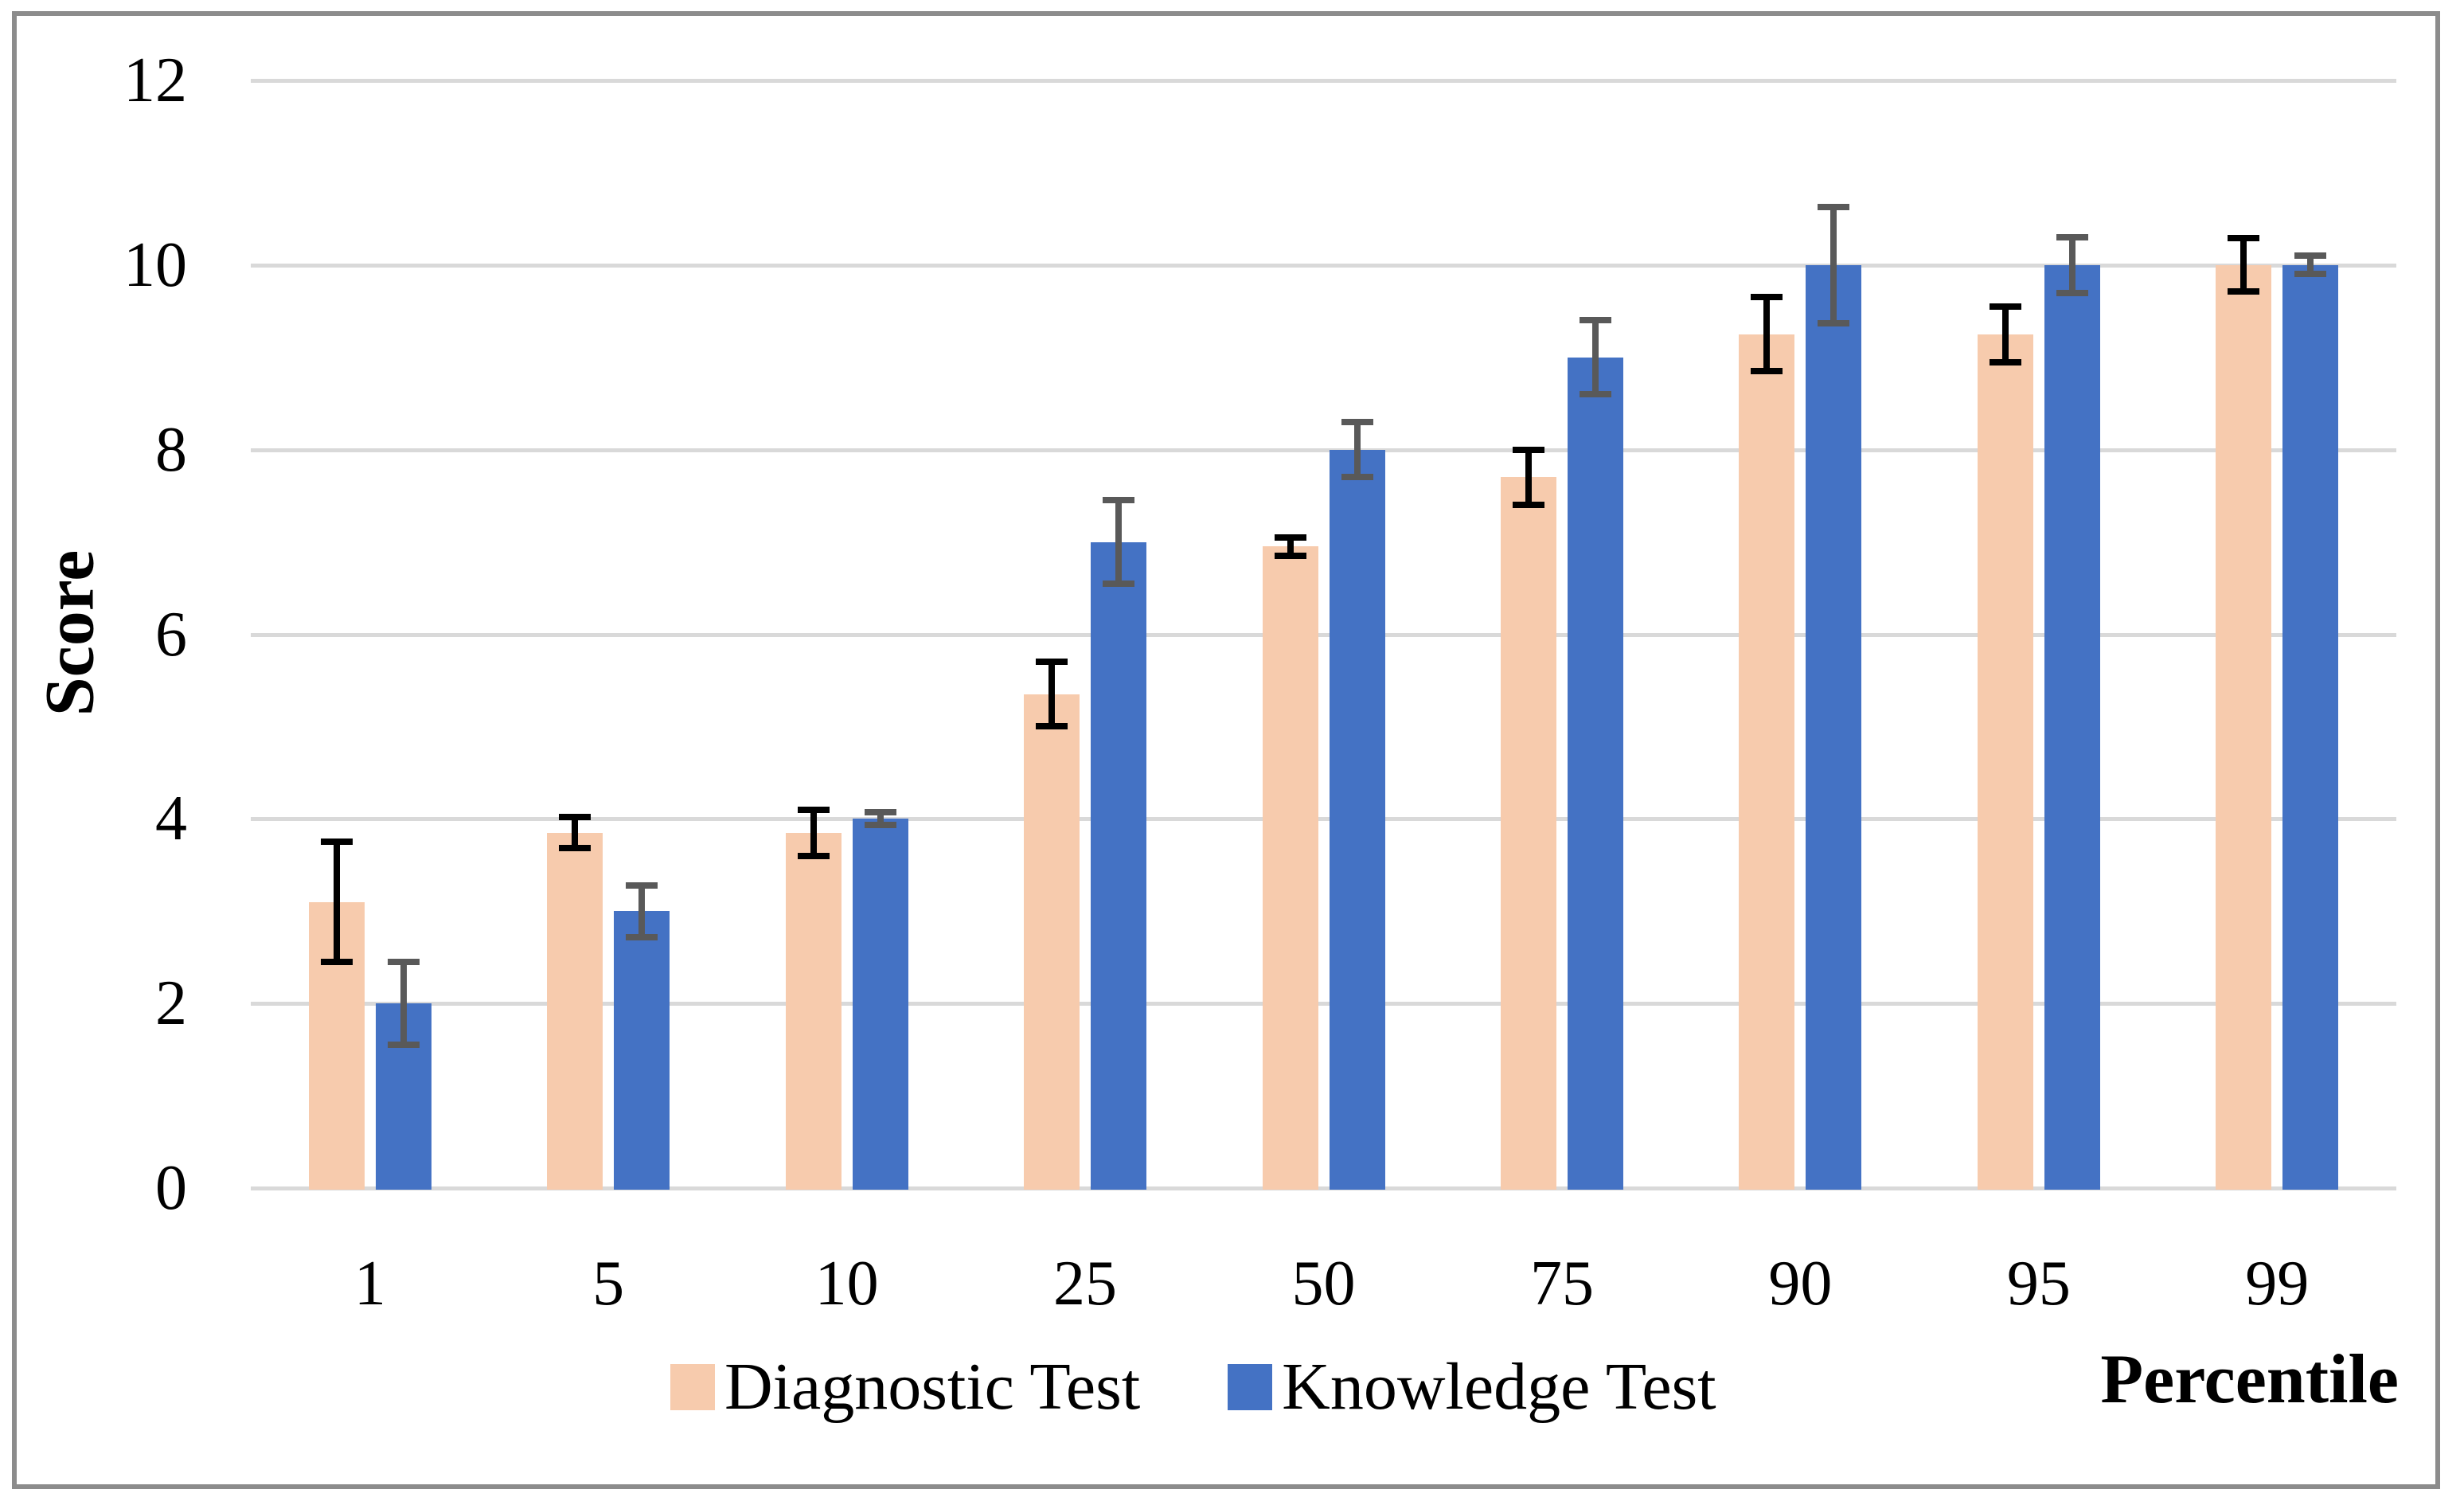 This screenshot has width=2464, height=1505. Describe the element at coordinates (1767, 297) in the screenshot. I see `error-bar-cap-top-diagnostic-p90` at that location.